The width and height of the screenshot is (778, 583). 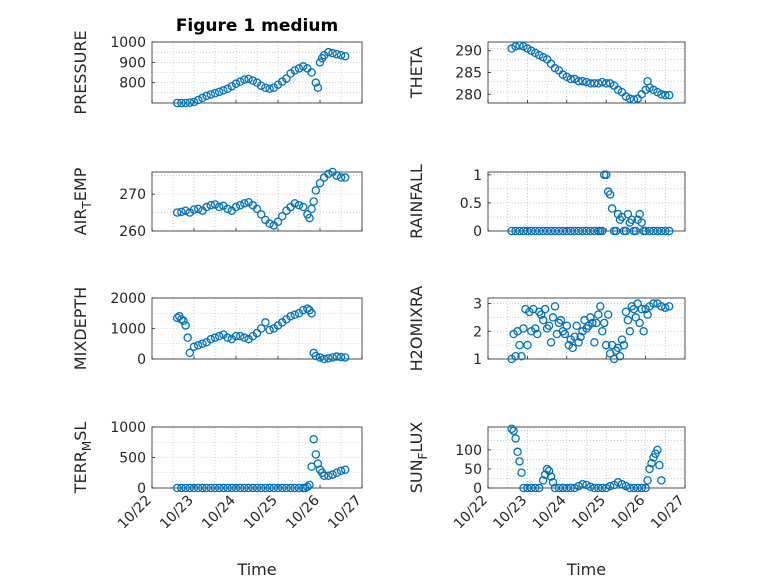 I want to click on panel-h2omixra-ytick-label: 1, so click(x=477, y=360).